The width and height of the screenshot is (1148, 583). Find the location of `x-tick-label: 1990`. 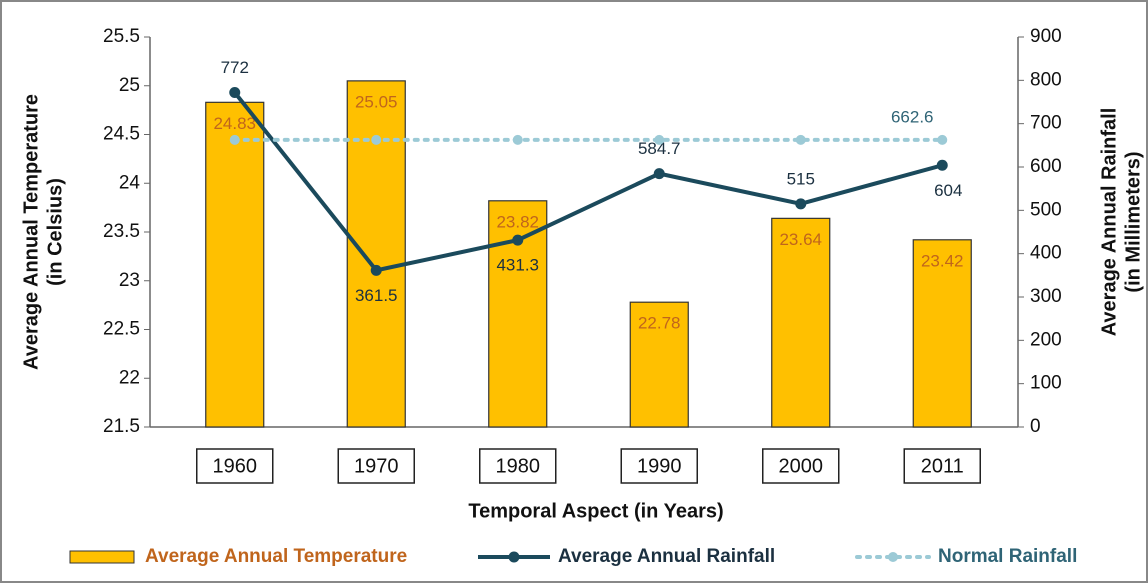

x-tick-label: 1990 is located at coordinates (659, 466).